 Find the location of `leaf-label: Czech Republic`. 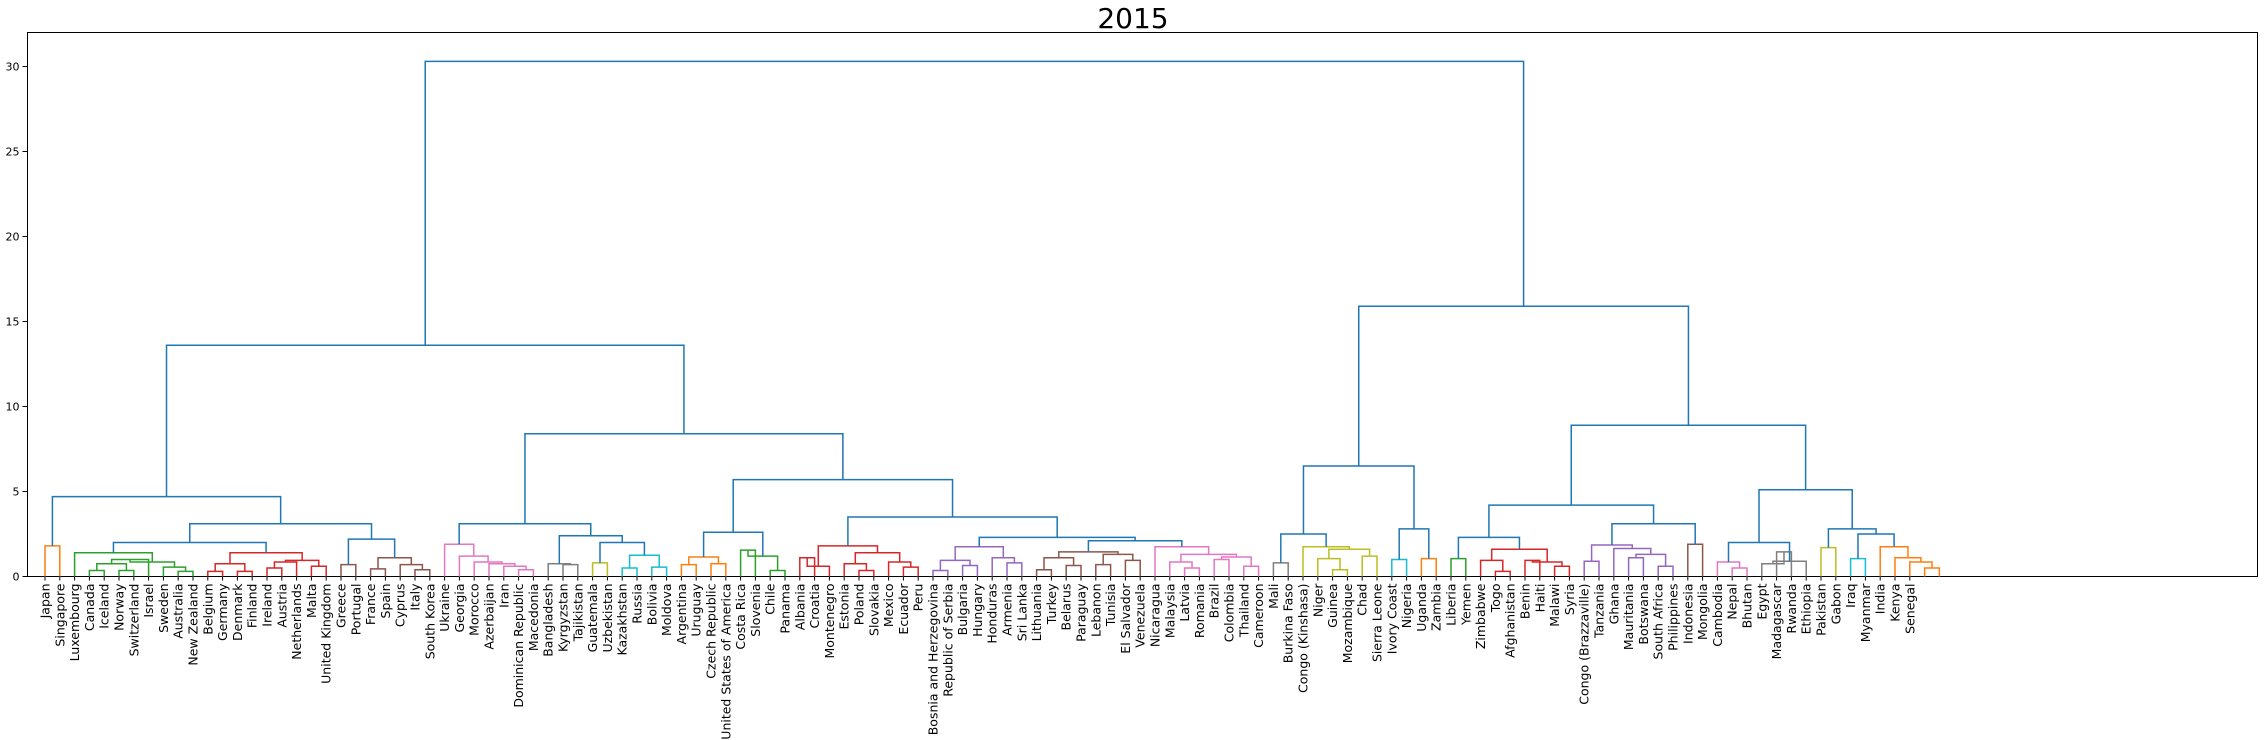

leaf-label: Czech Republic is located at coordinates (711, 630).